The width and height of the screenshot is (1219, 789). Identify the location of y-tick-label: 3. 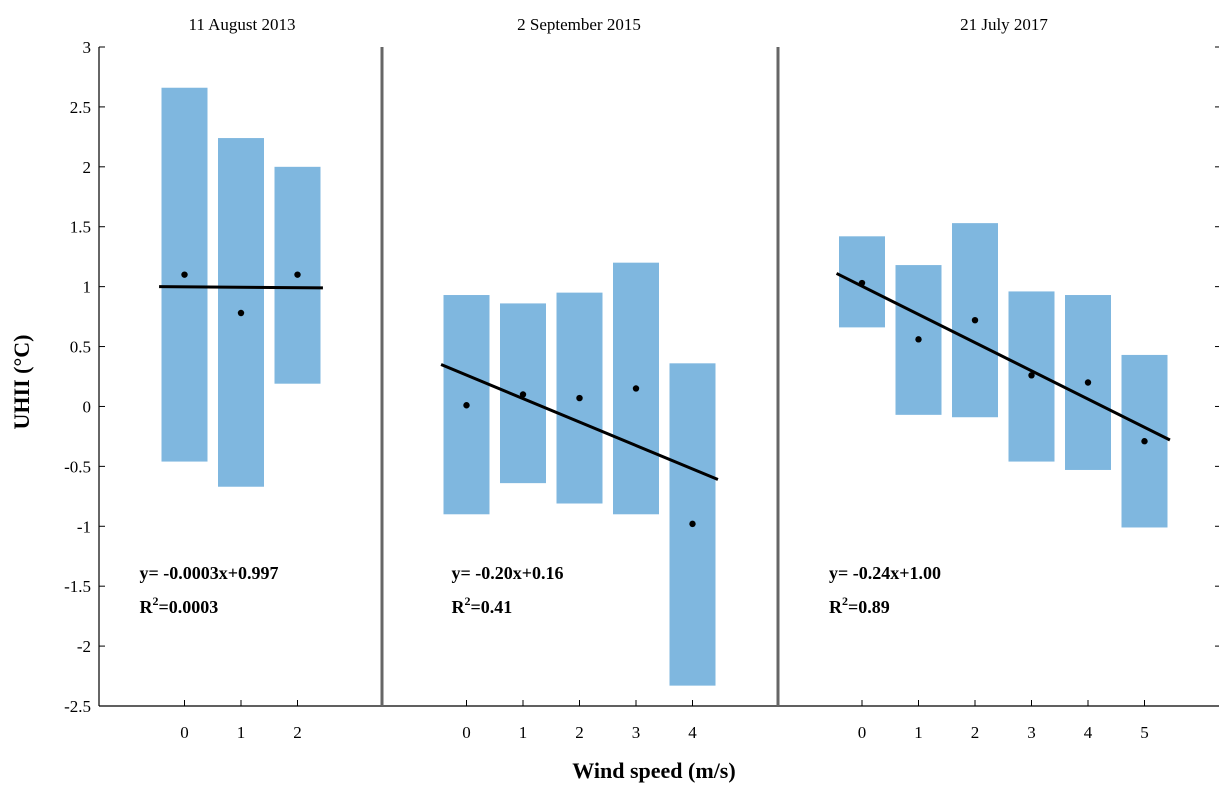
(87, 47).